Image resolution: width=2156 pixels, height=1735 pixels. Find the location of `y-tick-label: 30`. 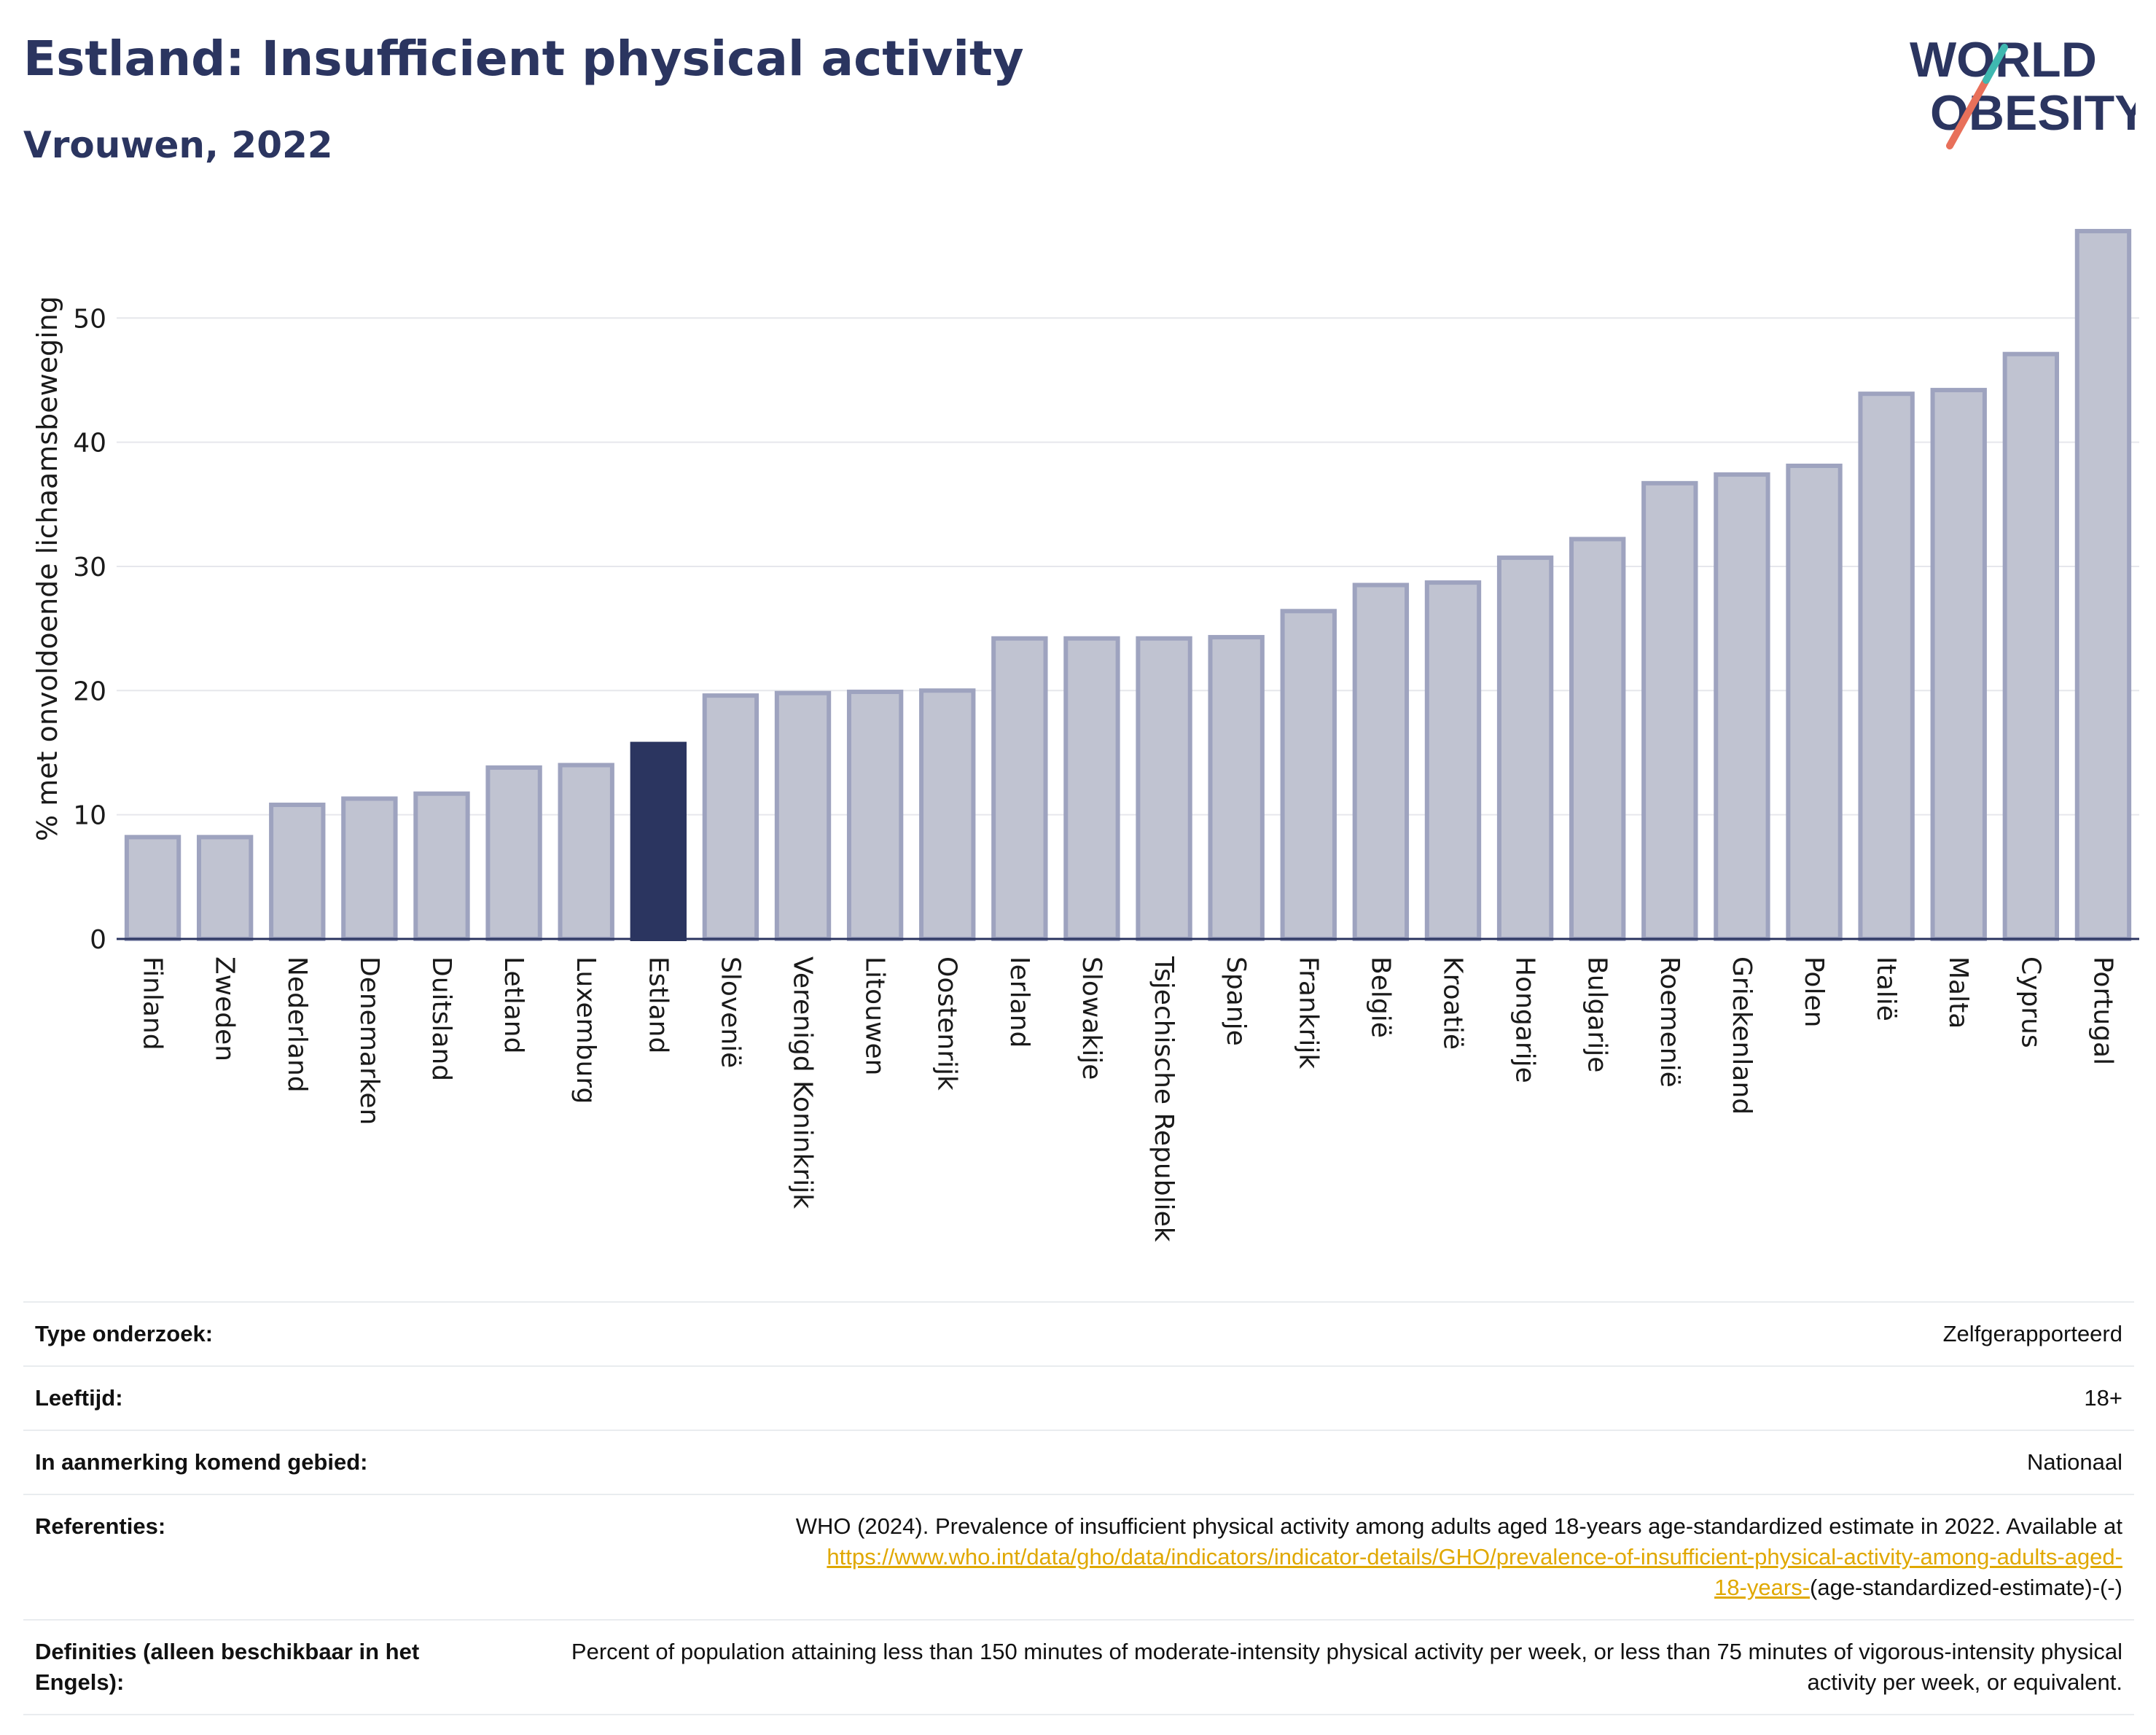

y-tick-label: 30 is located at coordinates (90, 567).